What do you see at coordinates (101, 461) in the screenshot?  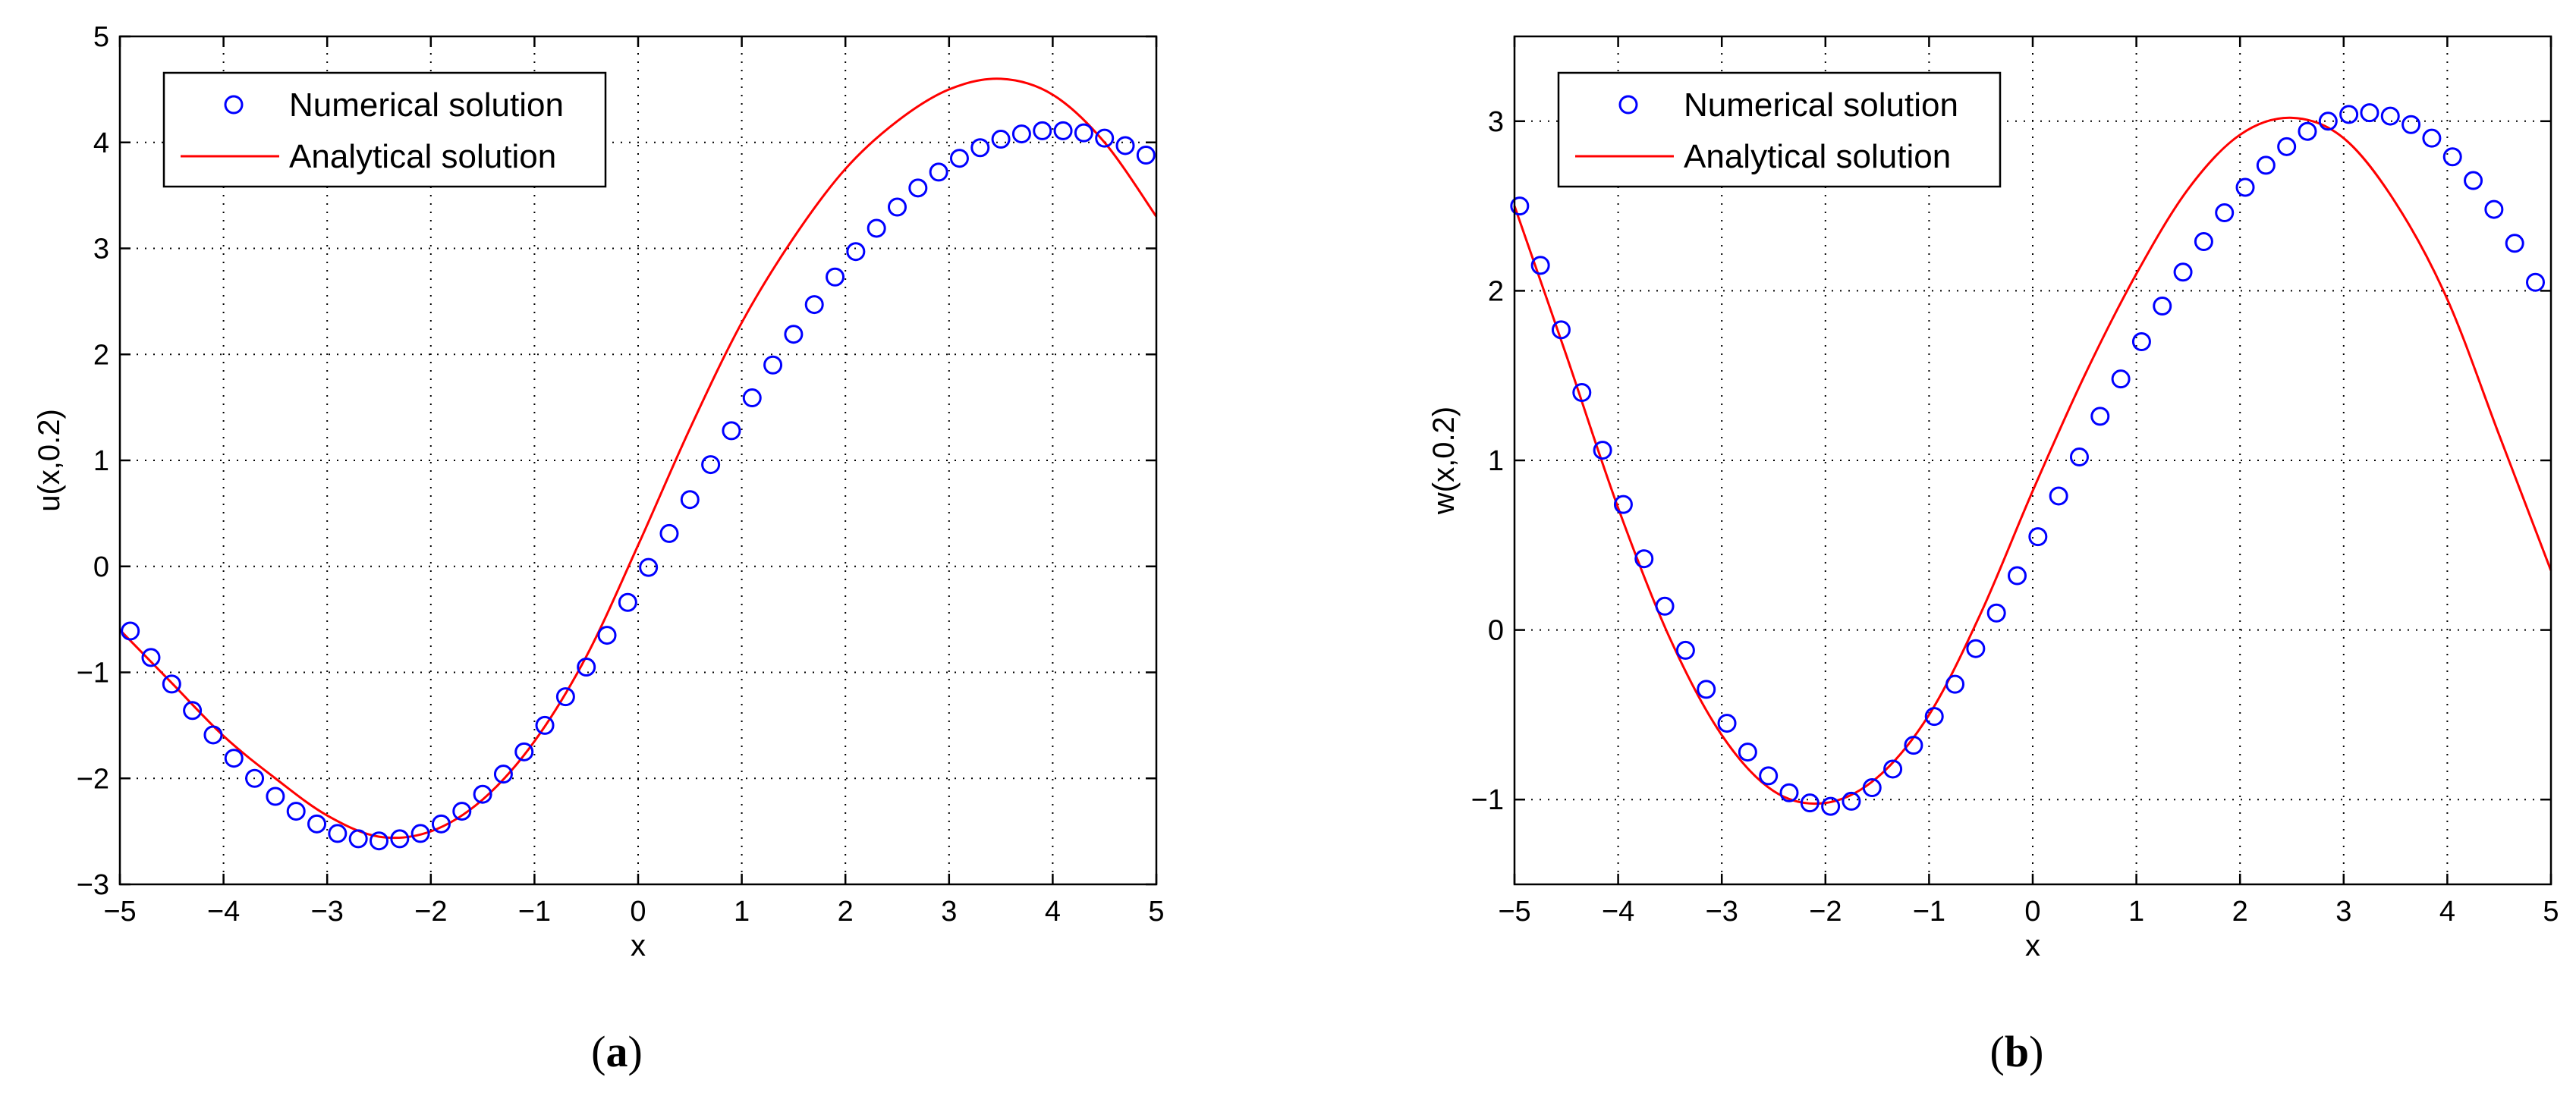 I see `y-tick-label: 1` at bounding box center [101, 461].